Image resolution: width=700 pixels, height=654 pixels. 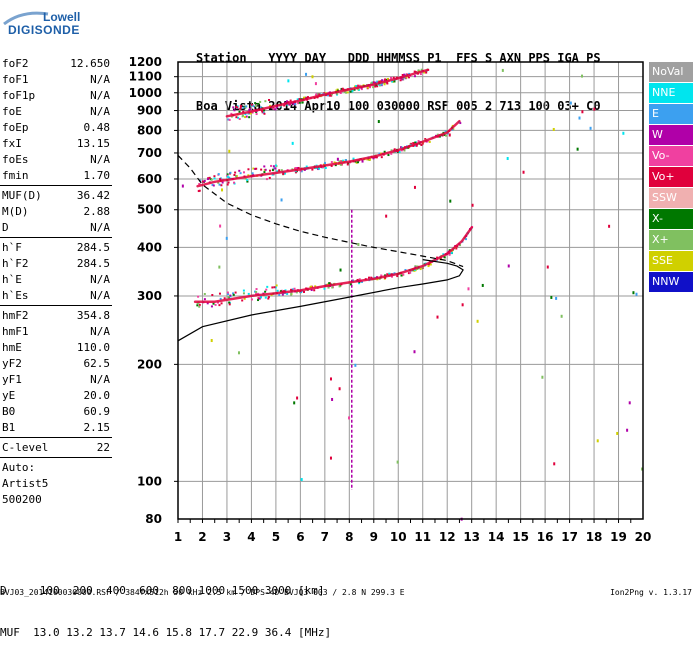 I want to click on version-label: Ion2Png v. 1.3.17, so click(x=651, y=592).